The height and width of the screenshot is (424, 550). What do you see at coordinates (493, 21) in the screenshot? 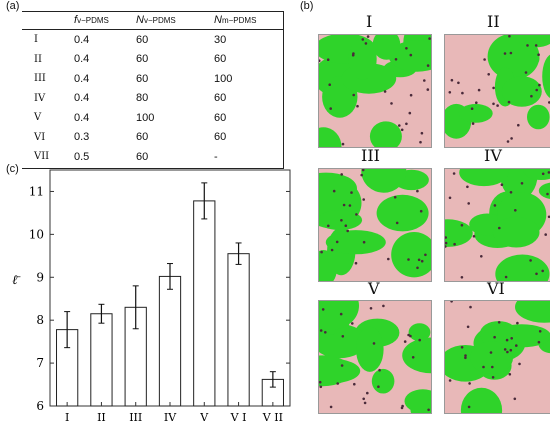
I see `snapshot-label: II` at bounding box center [493, 21].